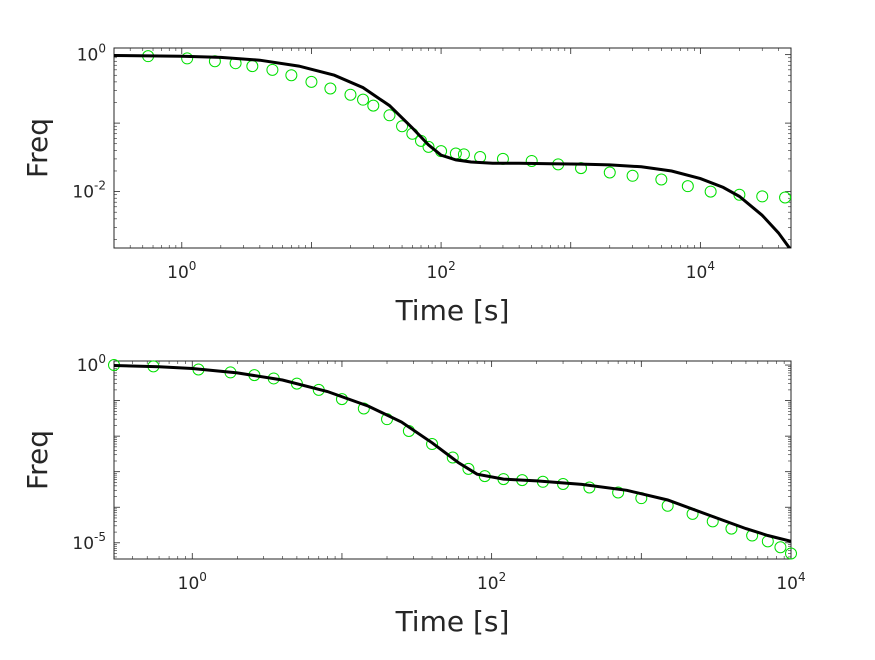 This screenshot has width=875, height=660. I want to click on bottom-y-tick-label: 10⁰, so click(91, 364).